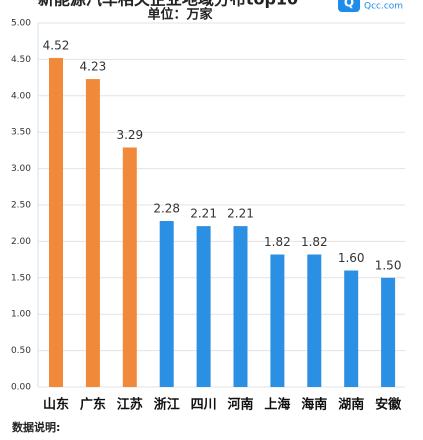 The width and height of the screenshot is (423, 440). I want to click on x-tick-label: 山东, so click(56, 405).